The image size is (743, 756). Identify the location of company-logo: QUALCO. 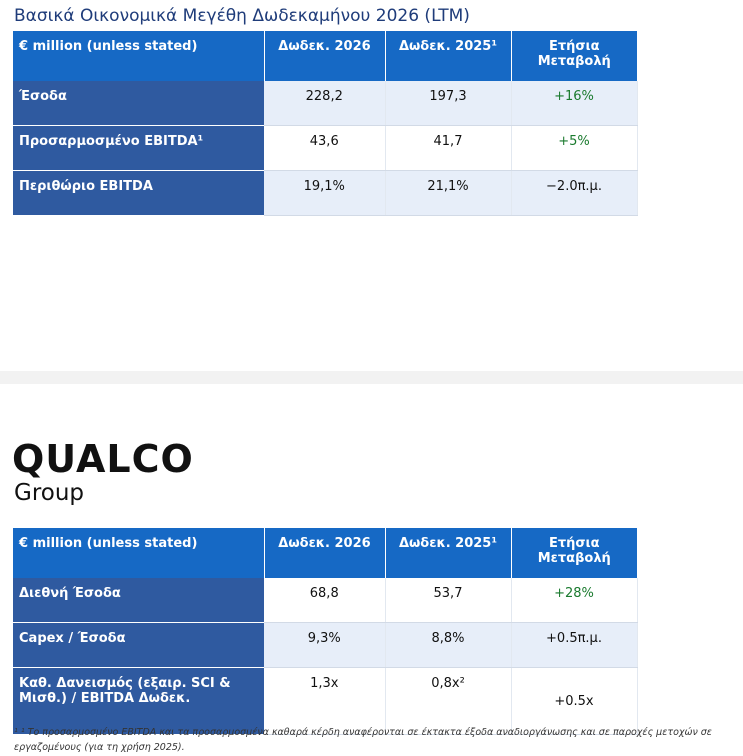
(103, 459).